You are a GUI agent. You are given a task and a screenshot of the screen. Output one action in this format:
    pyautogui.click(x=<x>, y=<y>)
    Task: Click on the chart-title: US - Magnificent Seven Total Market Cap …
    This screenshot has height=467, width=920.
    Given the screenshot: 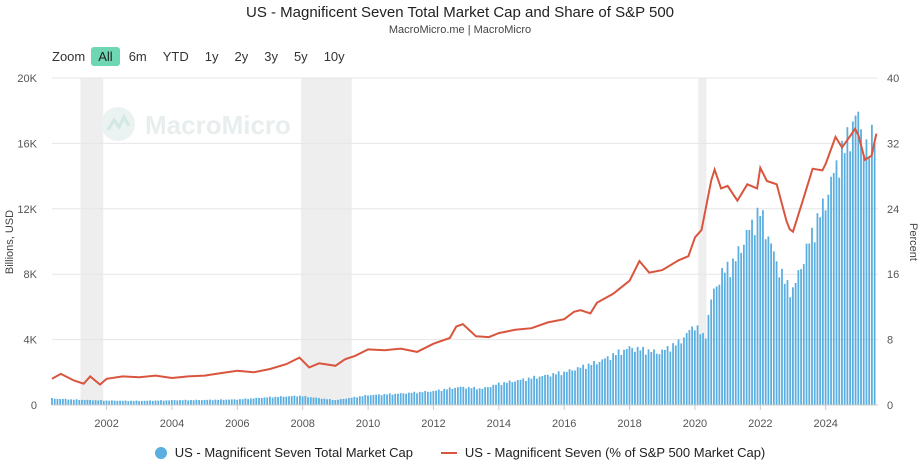 What is the action you would take?
    pyautogui.click(x=460, y=12)
    